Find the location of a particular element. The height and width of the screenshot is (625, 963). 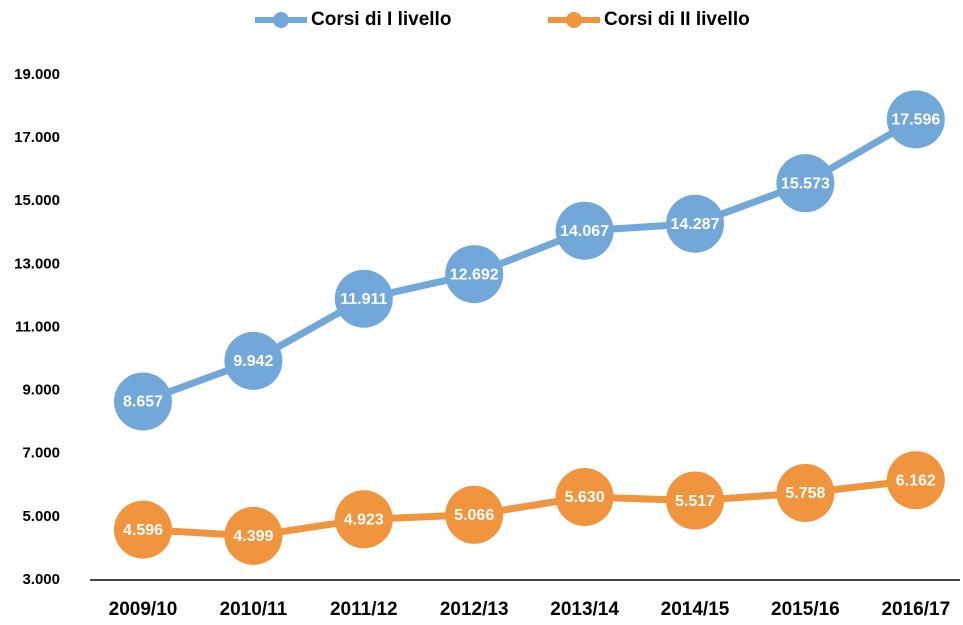

x-tick-label: 2011/12 is located at coordinates (364, 609).